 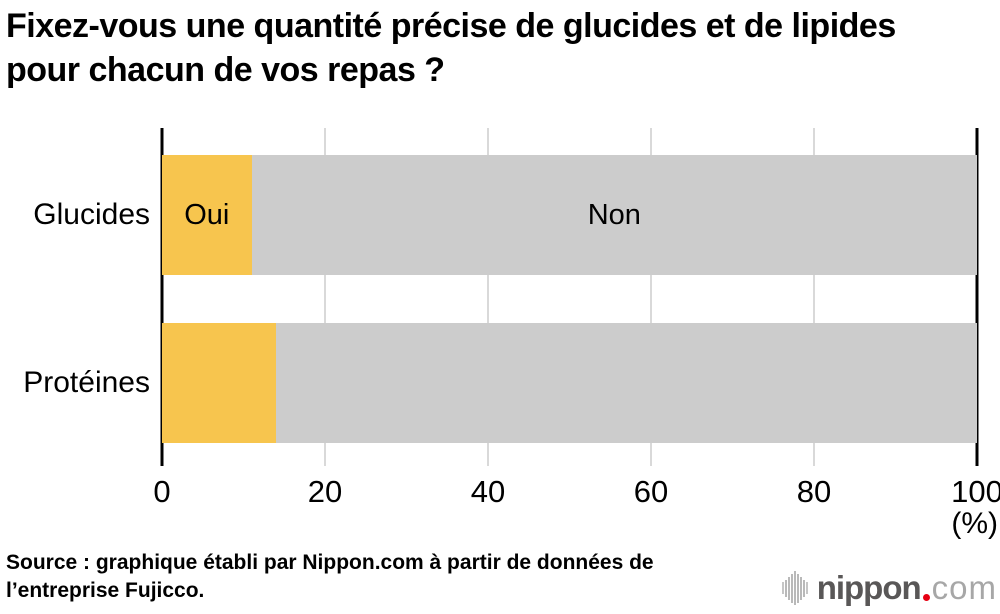 I want to click on soundwave-bars-icon, so click(x=794, y=588).